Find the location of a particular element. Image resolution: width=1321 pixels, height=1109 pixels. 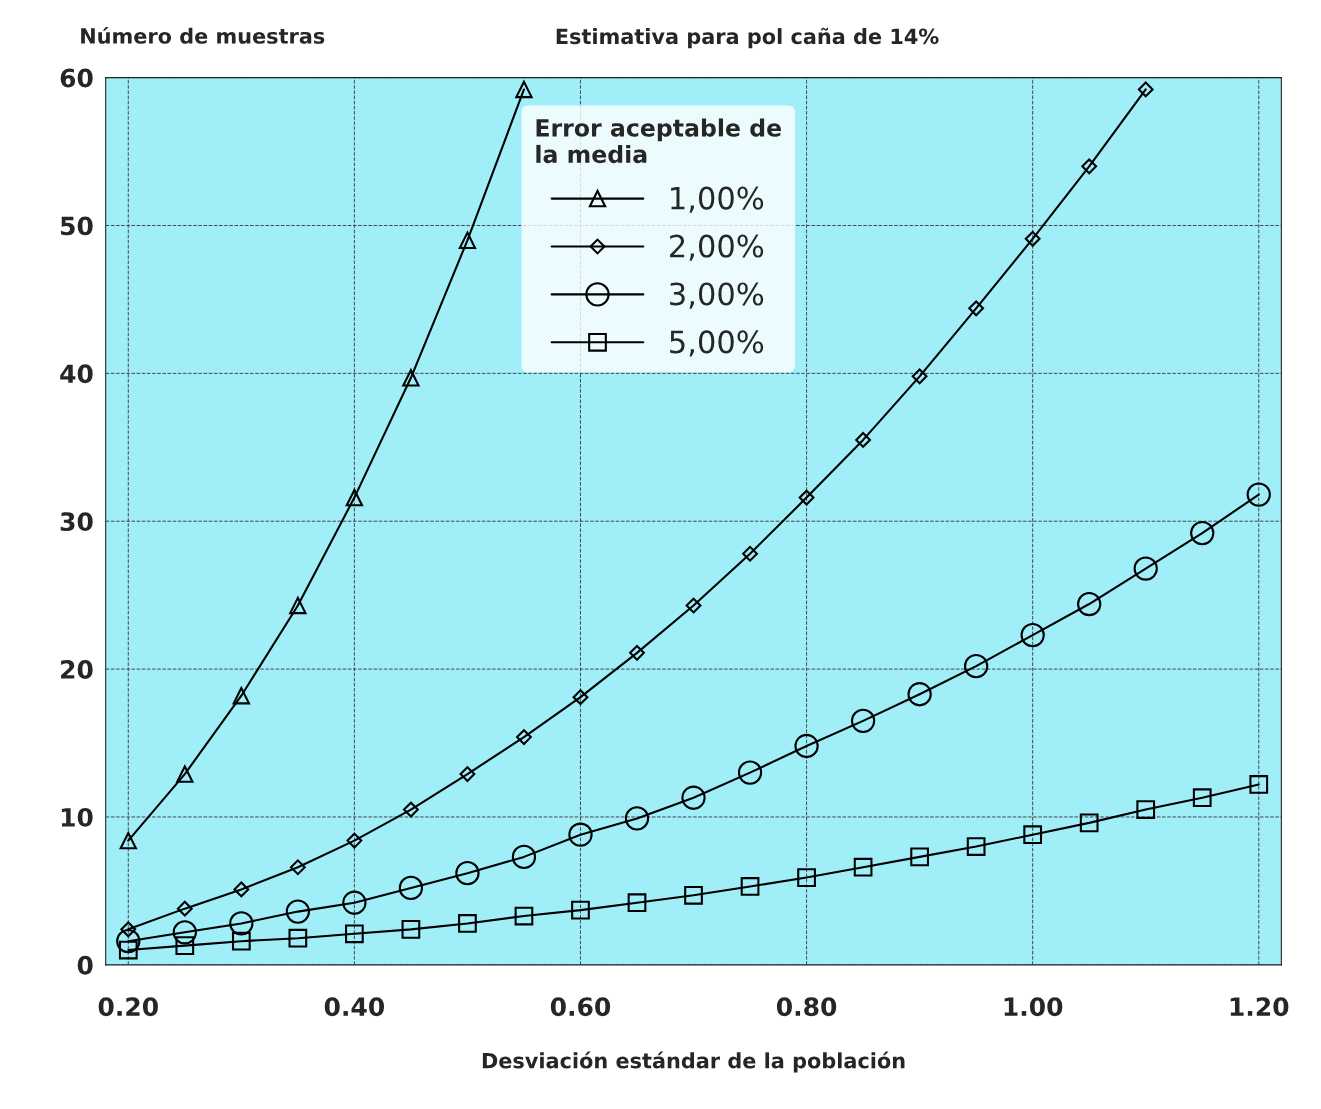

y-tick-label: 40 is located at coordinates (76, 374).